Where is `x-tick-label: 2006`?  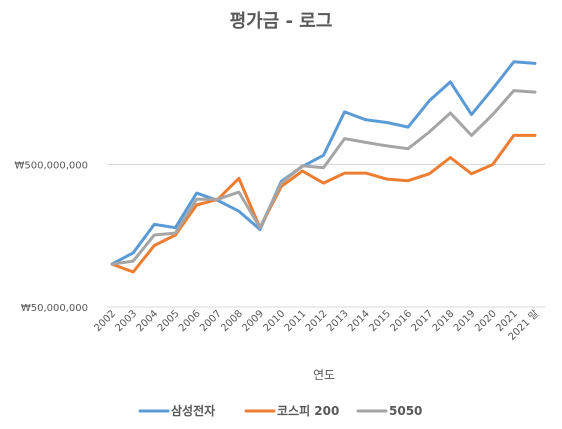
x-tick-label: 2006 is located at coordinates (190, 321).